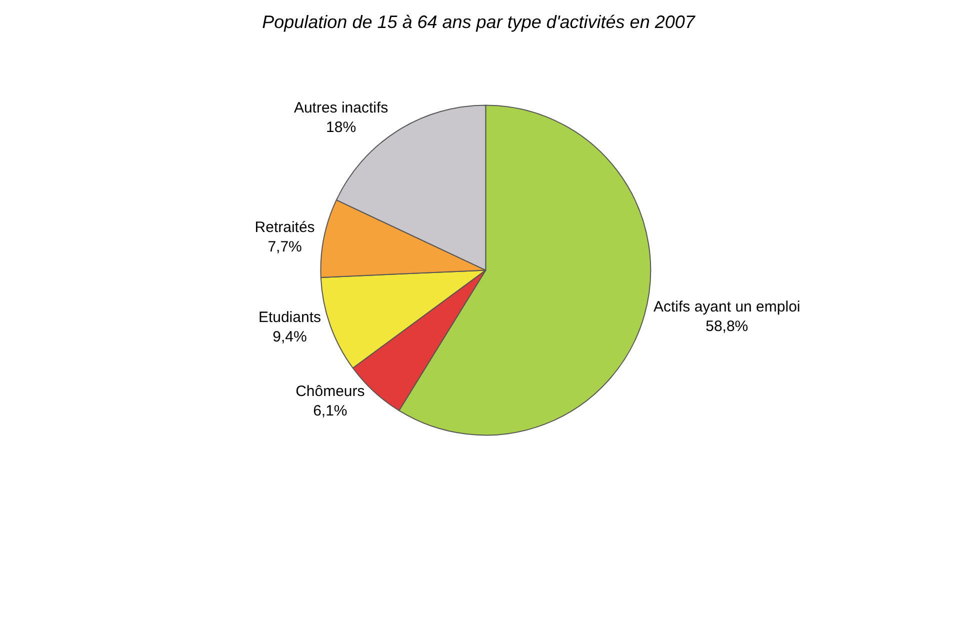 The height and width of the screenshot is (619, 957). What do you see at coordinates (284, 227) in the screenshot?
I see `slice-label: Retraités` at bounding box center [284, 227].